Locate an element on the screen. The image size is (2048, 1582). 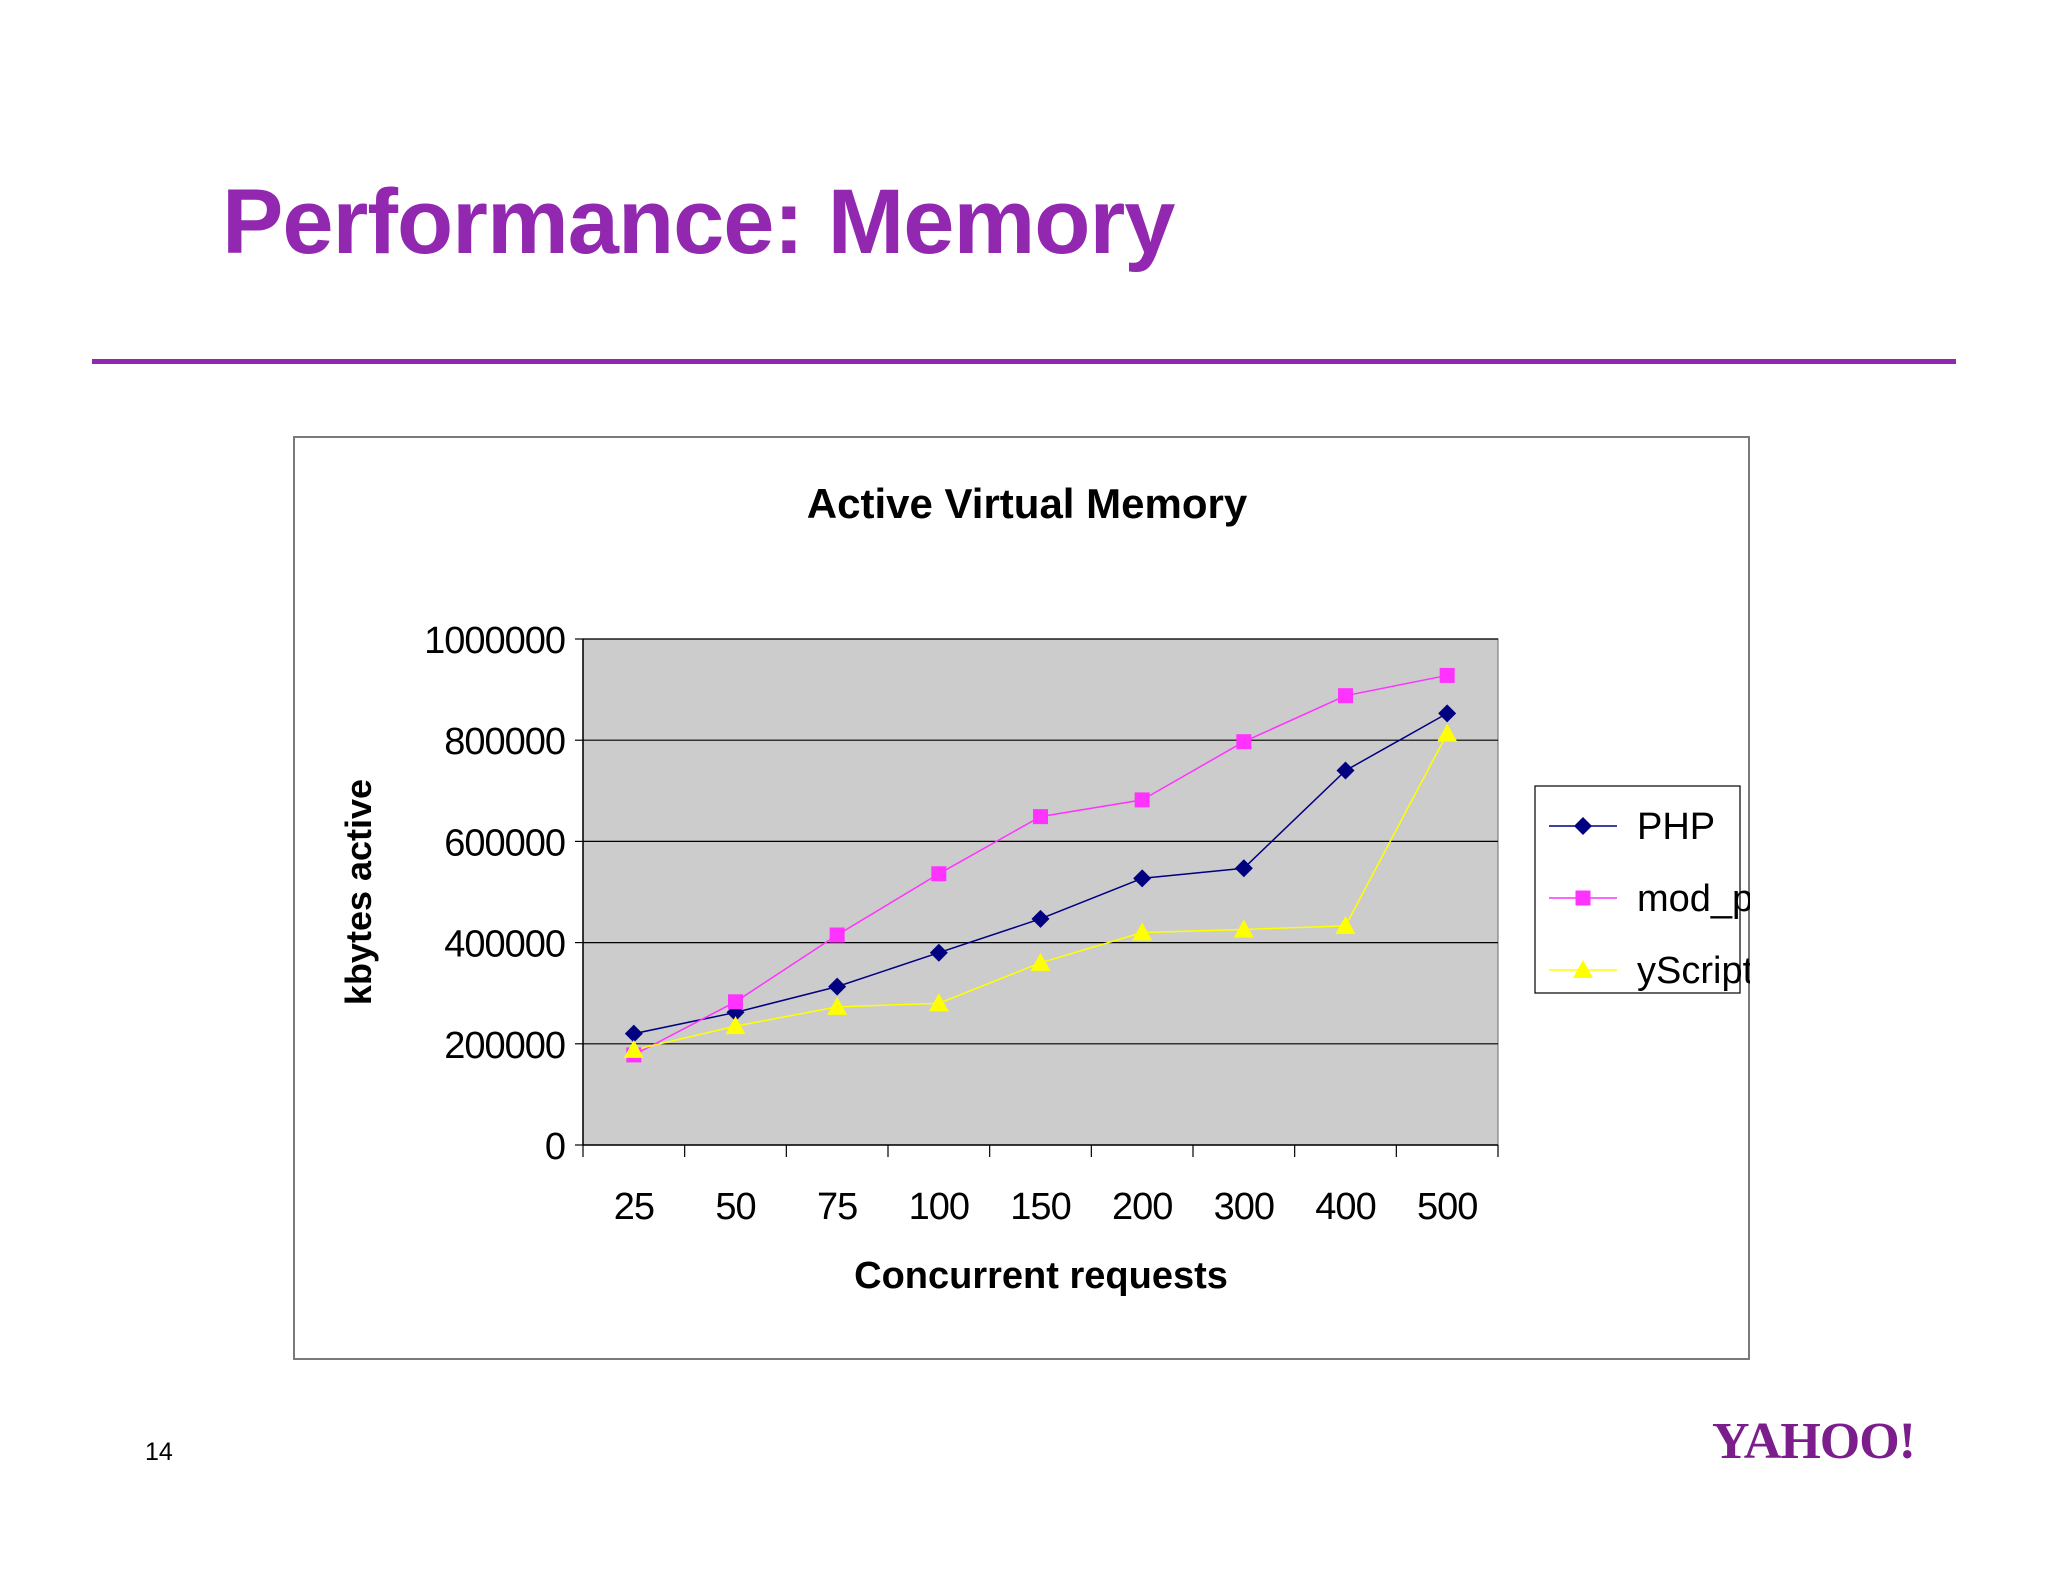
yahoo-logo: YAHOO! is located at coordinates (1814, 1441).